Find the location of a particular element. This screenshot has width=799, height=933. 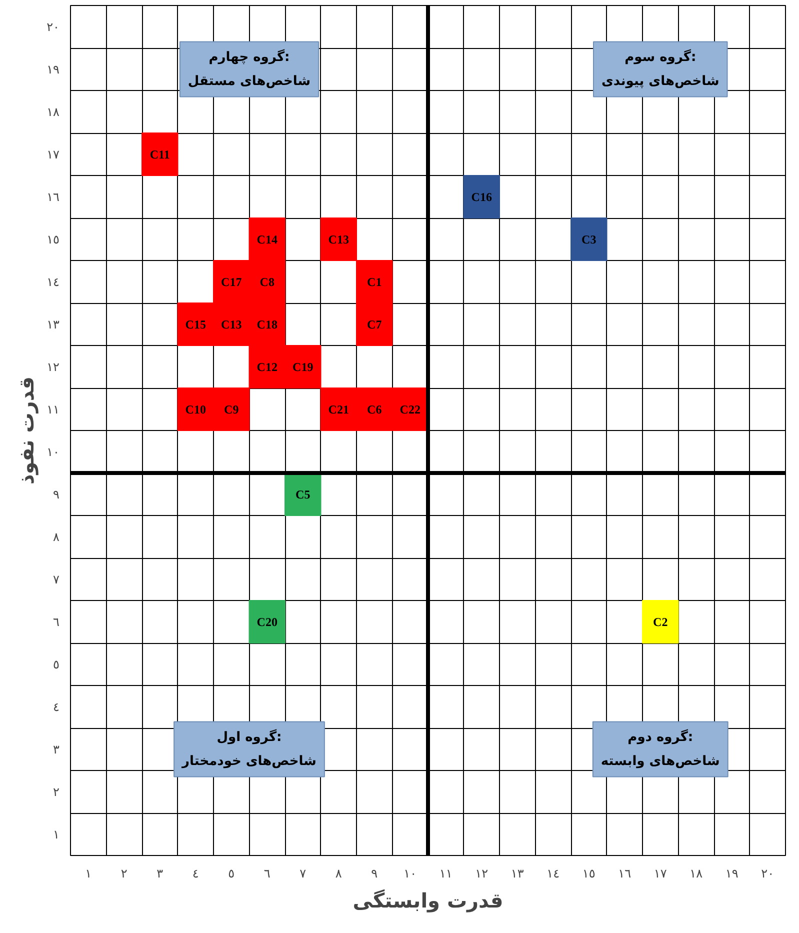

data-label: C22 is located at coordinates (410, 409).